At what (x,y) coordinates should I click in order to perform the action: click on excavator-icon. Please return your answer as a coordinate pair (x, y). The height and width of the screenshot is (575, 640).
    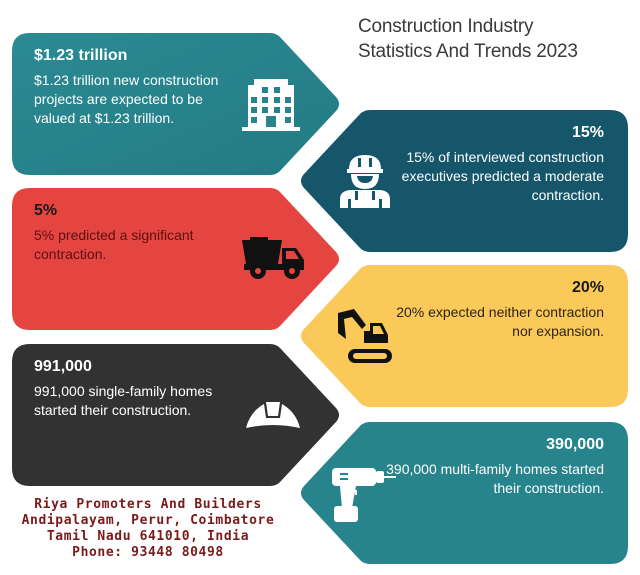
    Looking at the image, I should click on (365, 336).